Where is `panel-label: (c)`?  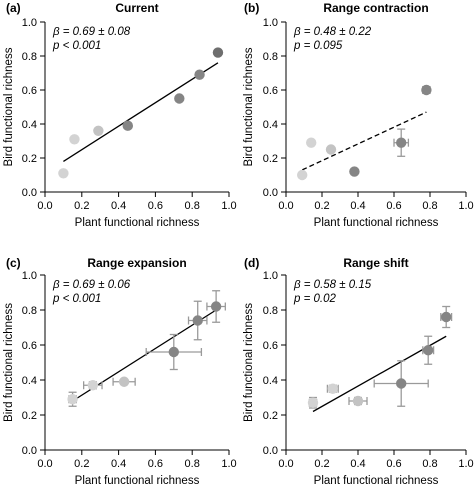 panel-label: (c) is located at coordinates (13, 263).